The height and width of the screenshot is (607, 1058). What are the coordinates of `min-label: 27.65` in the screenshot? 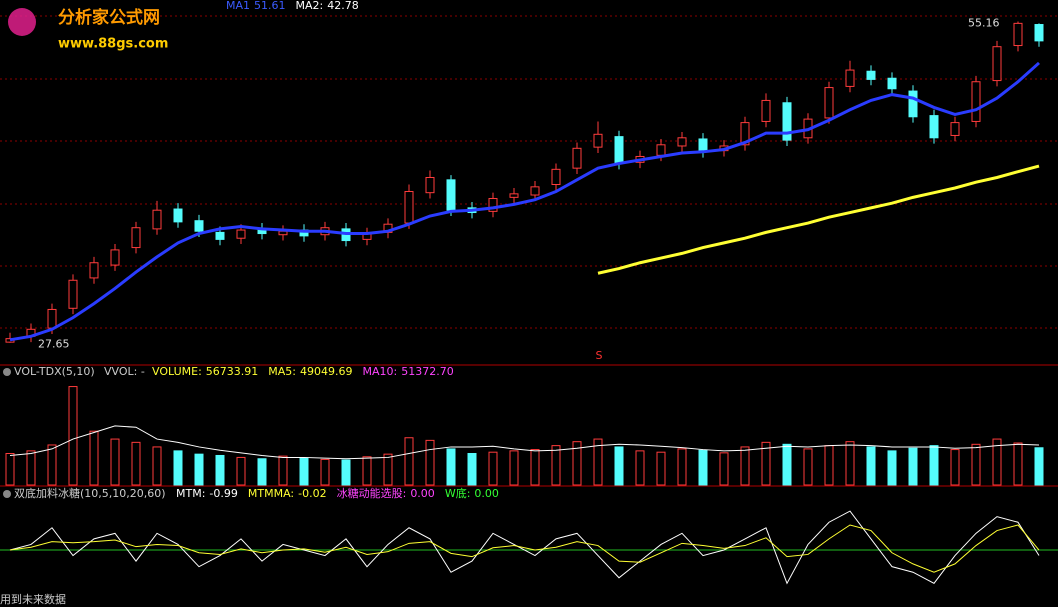 It's located at (54, 344).